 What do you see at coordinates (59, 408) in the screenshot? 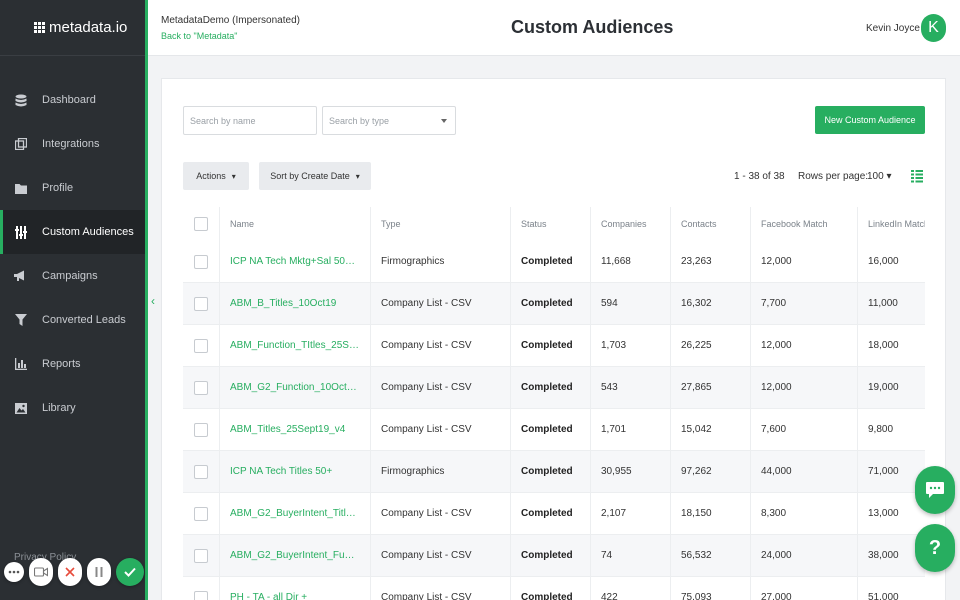
I see `sidebar-item-label: Library` at bounding box center [59, 408].